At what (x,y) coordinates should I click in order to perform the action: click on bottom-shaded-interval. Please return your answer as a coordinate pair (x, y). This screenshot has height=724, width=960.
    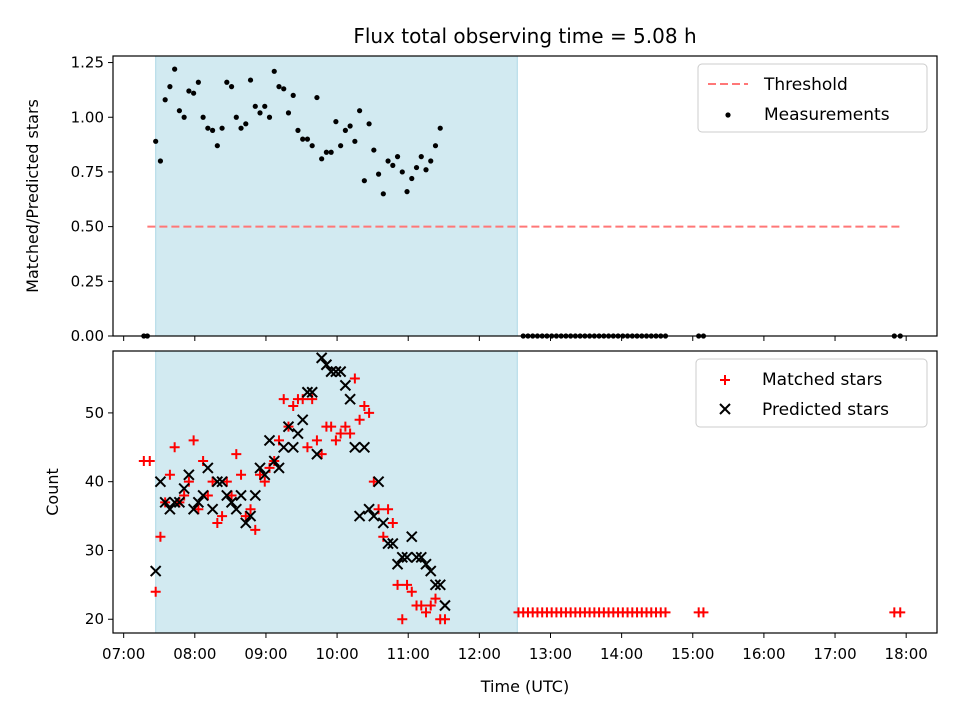
    Looking at the image, I should click on (336, 492).